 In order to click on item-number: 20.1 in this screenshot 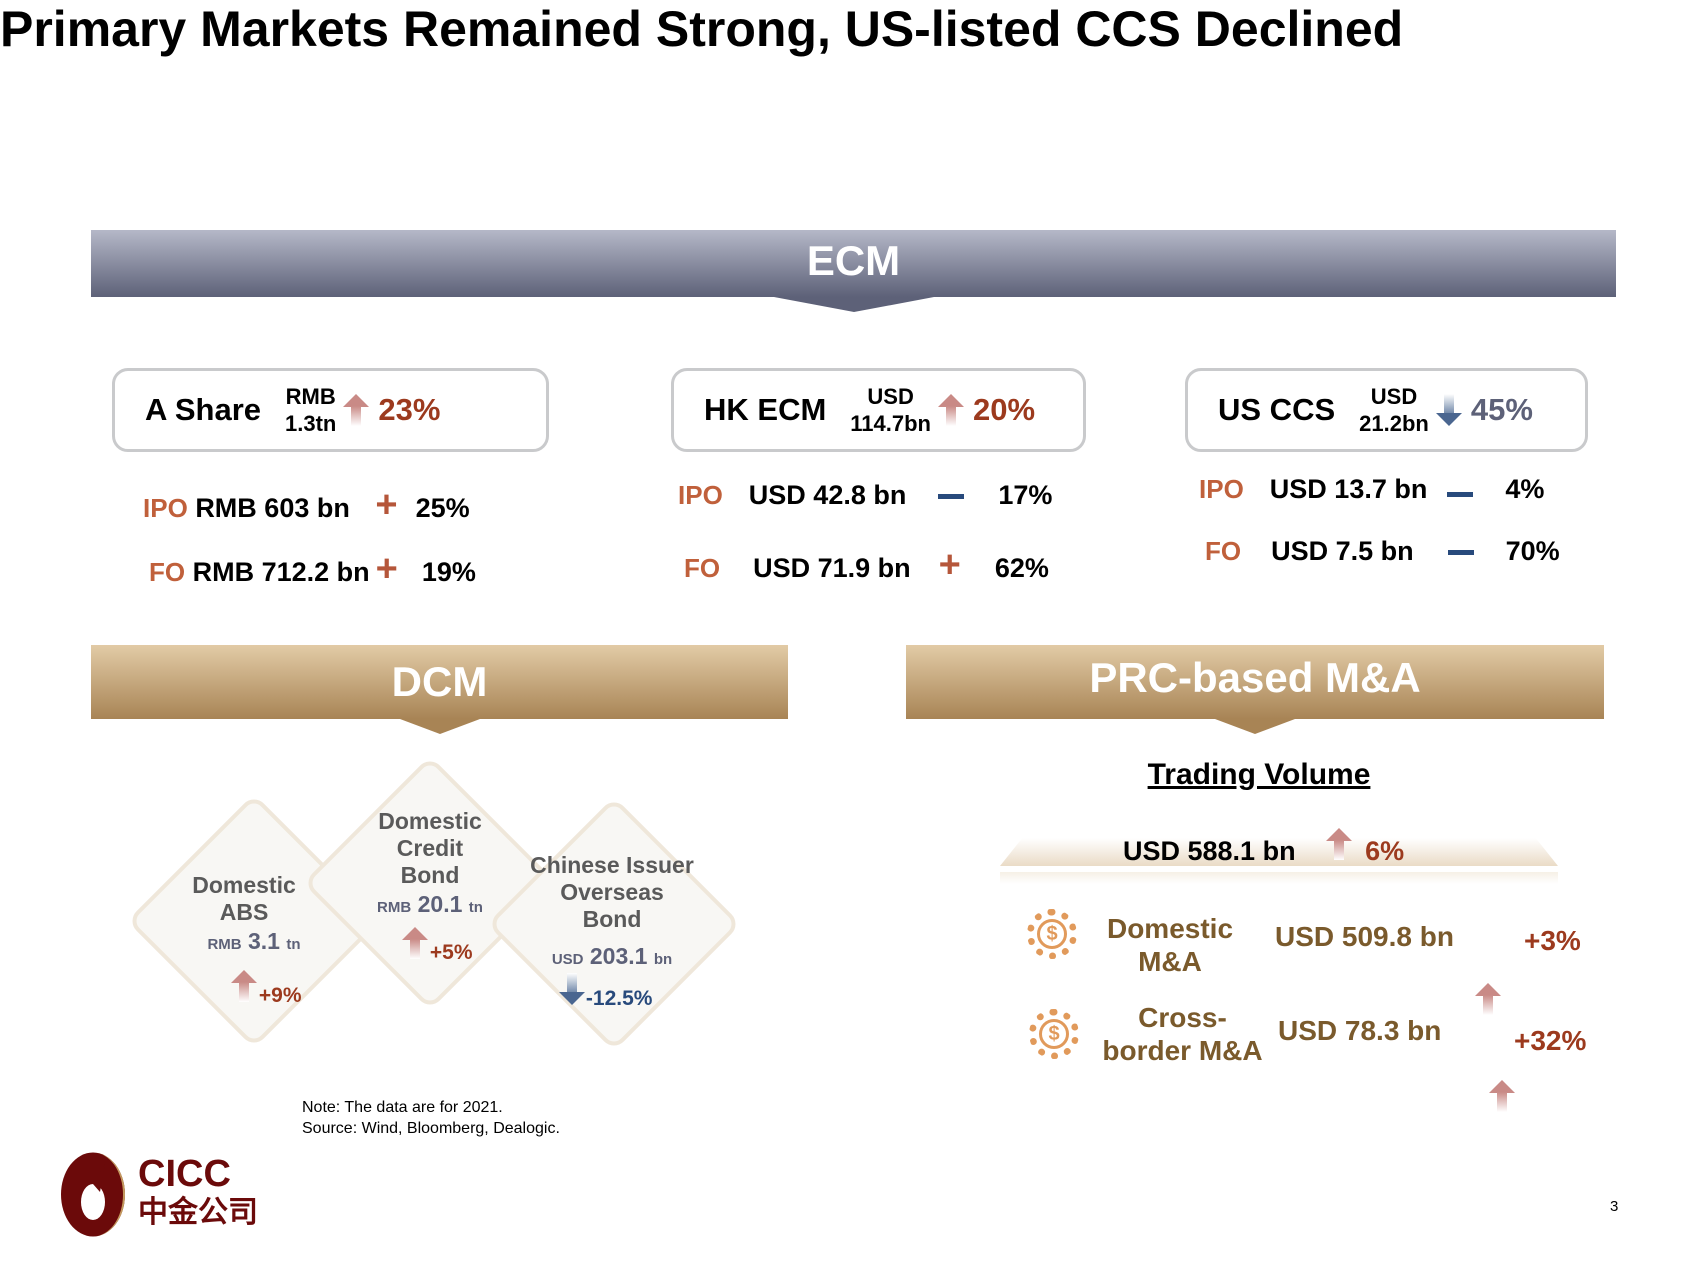, I will do `click(440, 904)`.